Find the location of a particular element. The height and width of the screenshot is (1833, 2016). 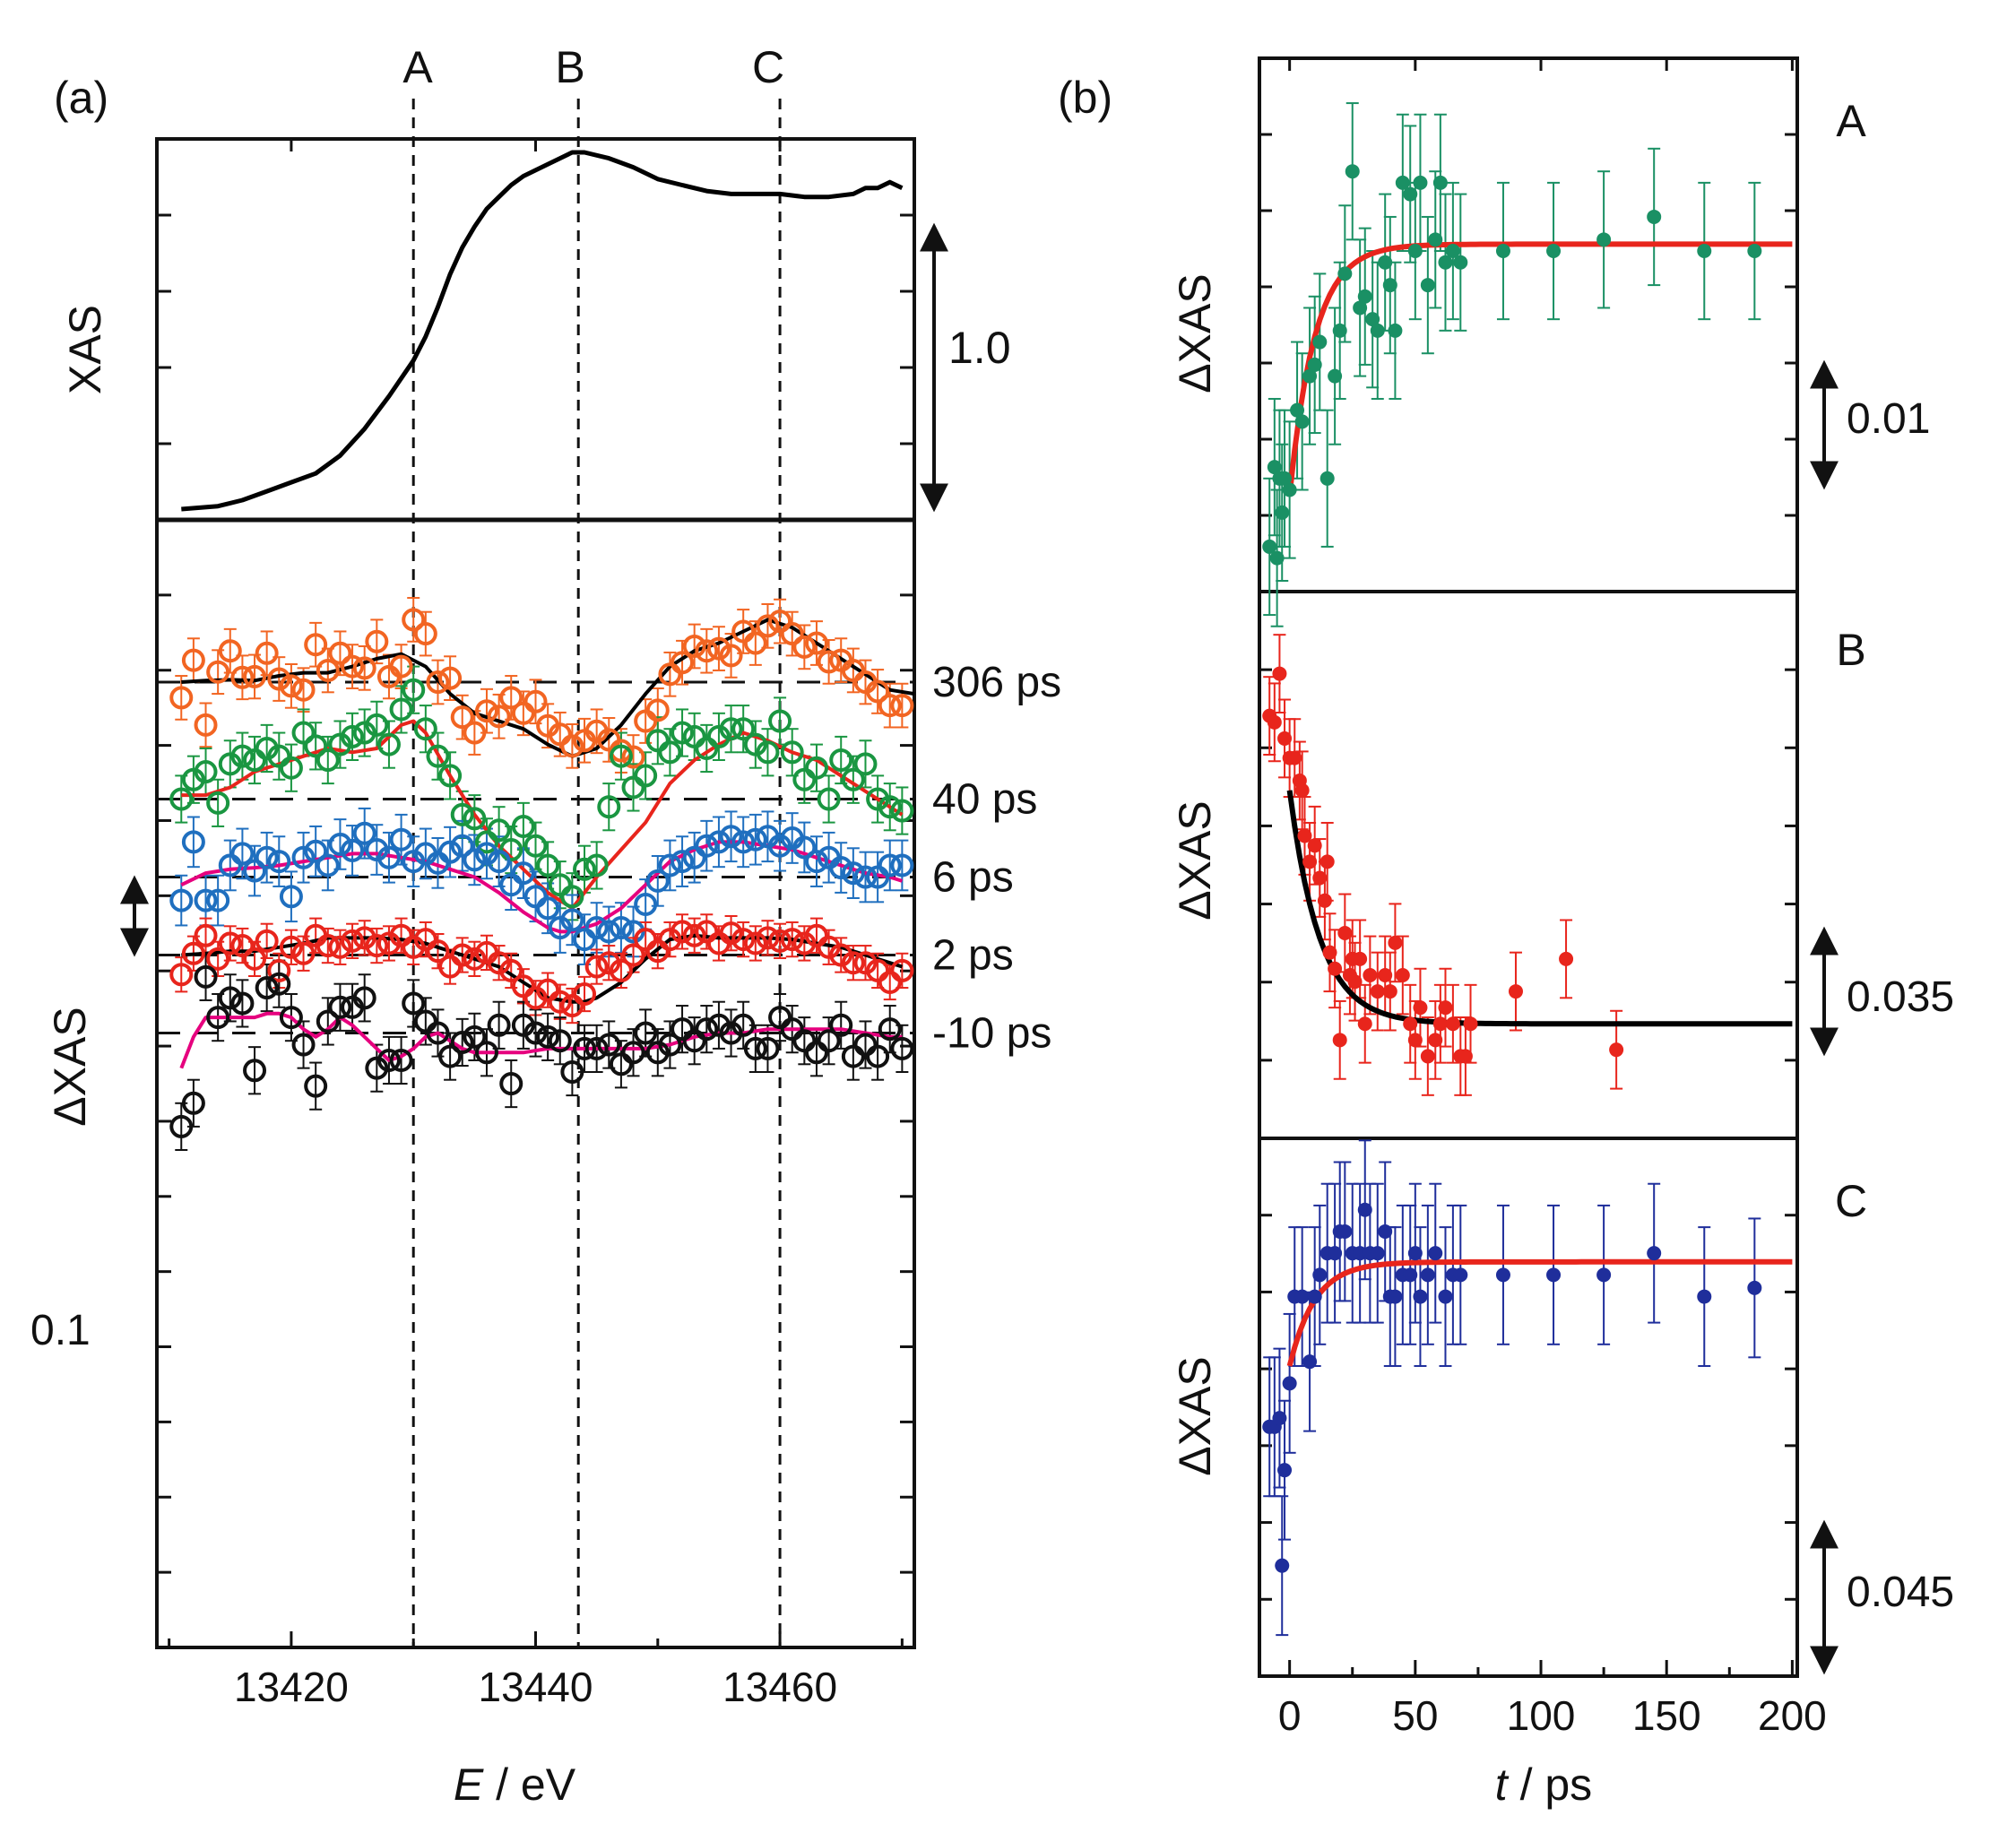

panel-a-label: (a) is located at coordinates (81, 98).